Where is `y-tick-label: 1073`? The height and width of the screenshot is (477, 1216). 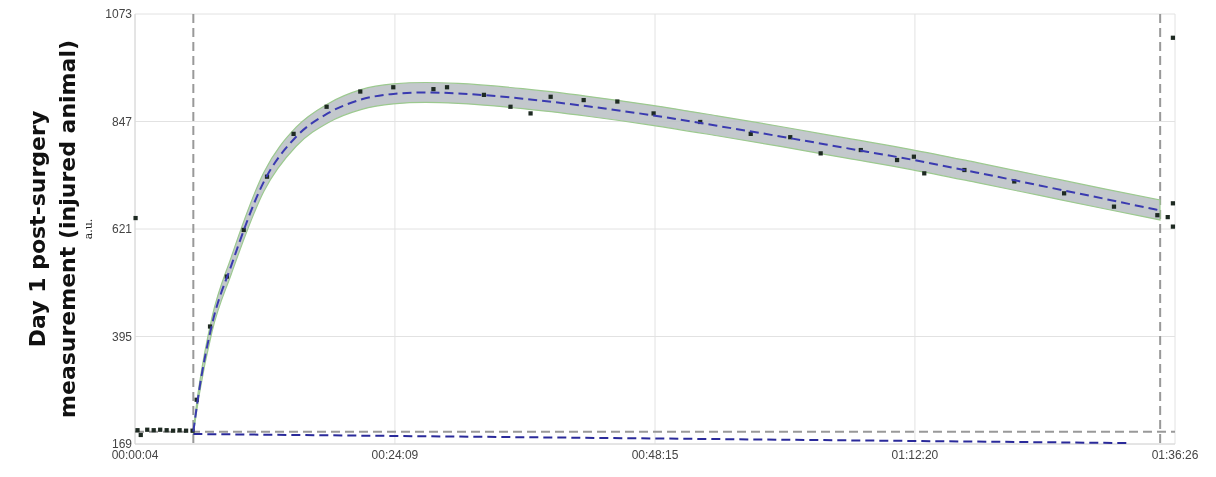 y-tick-label: 1073 is located at coordinates (119, 14).